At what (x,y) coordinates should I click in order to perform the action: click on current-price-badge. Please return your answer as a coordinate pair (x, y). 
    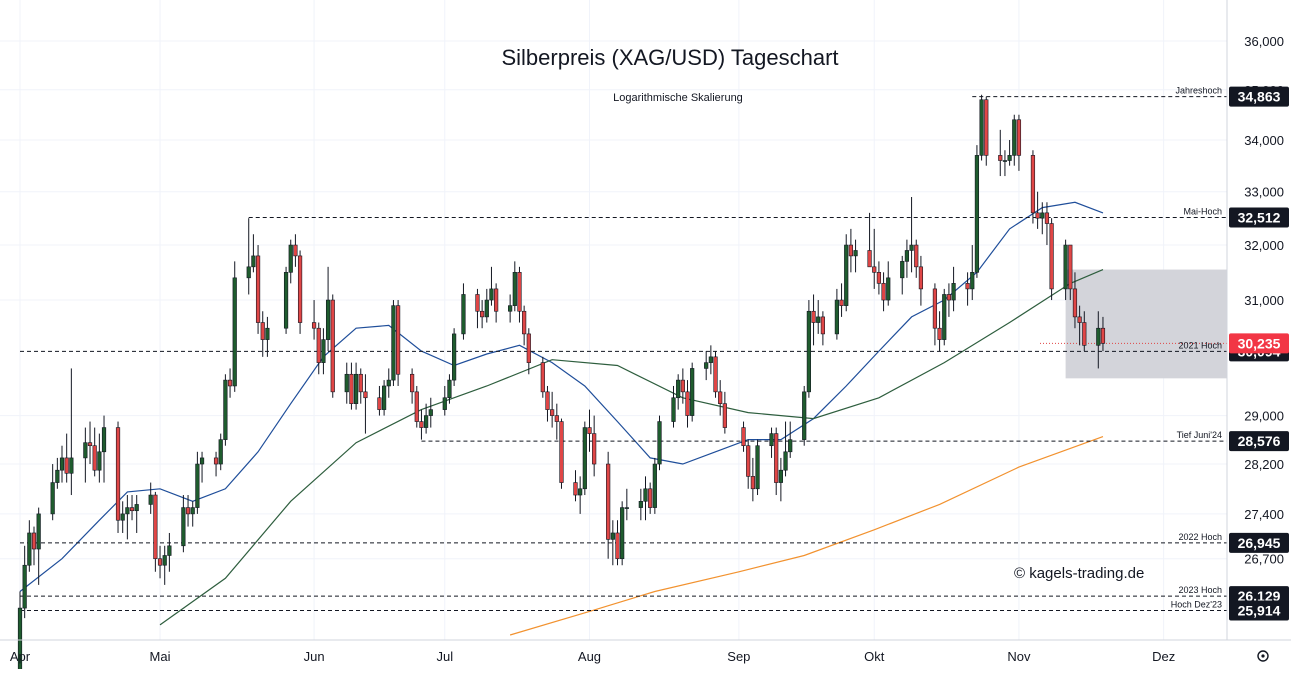
    Looking at the image, I should click on (1259, 343).